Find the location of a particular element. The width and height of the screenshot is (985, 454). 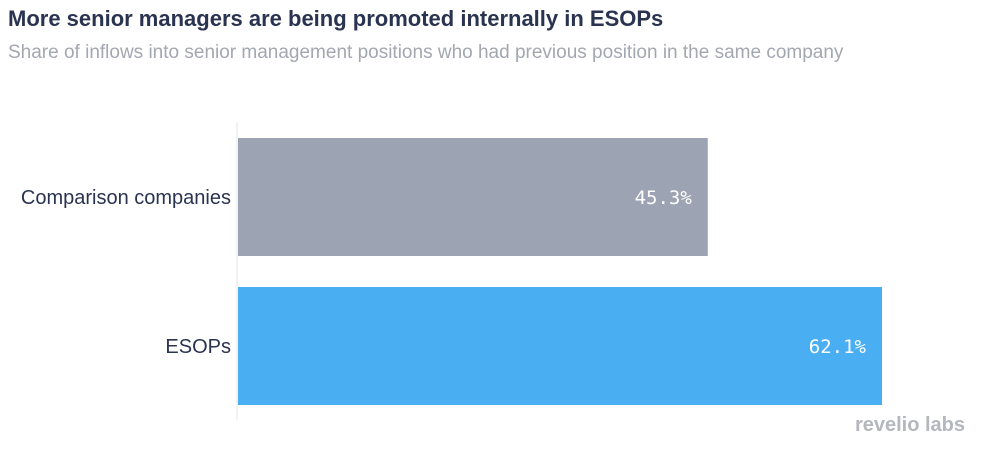

value-label: 45.3% is located at coordinates (664, 198).